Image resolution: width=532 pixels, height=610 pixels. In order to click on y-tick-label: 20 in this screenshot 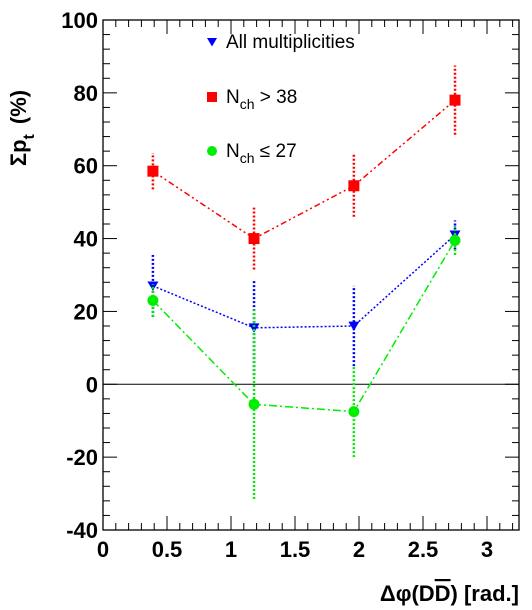, I will do `click(86, 311)`.